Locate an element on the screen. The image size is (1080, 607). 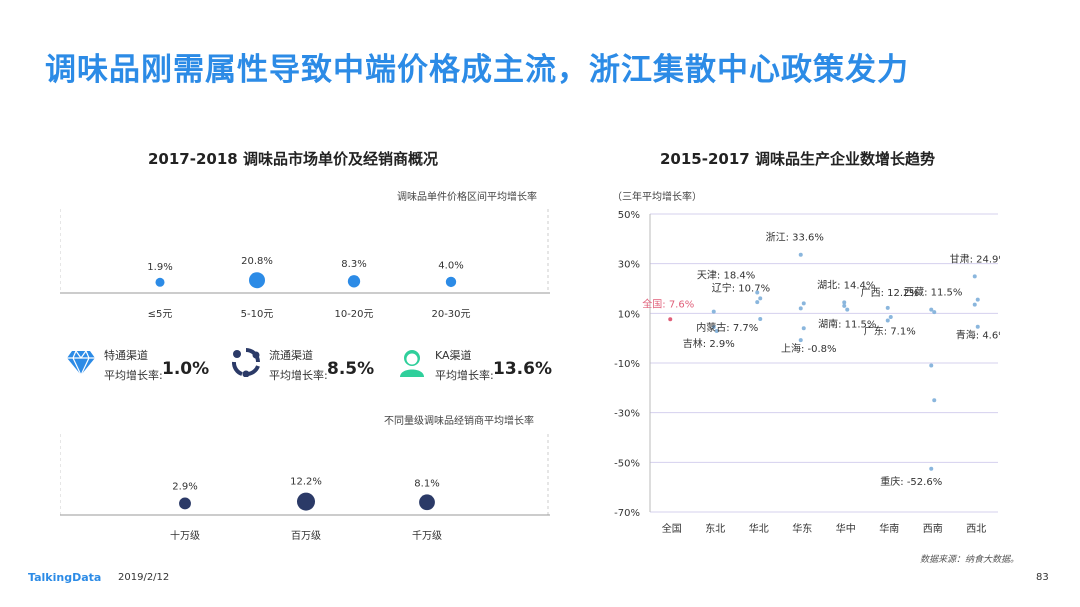
data-label: 12.2% is located at coordinates (306, 482).